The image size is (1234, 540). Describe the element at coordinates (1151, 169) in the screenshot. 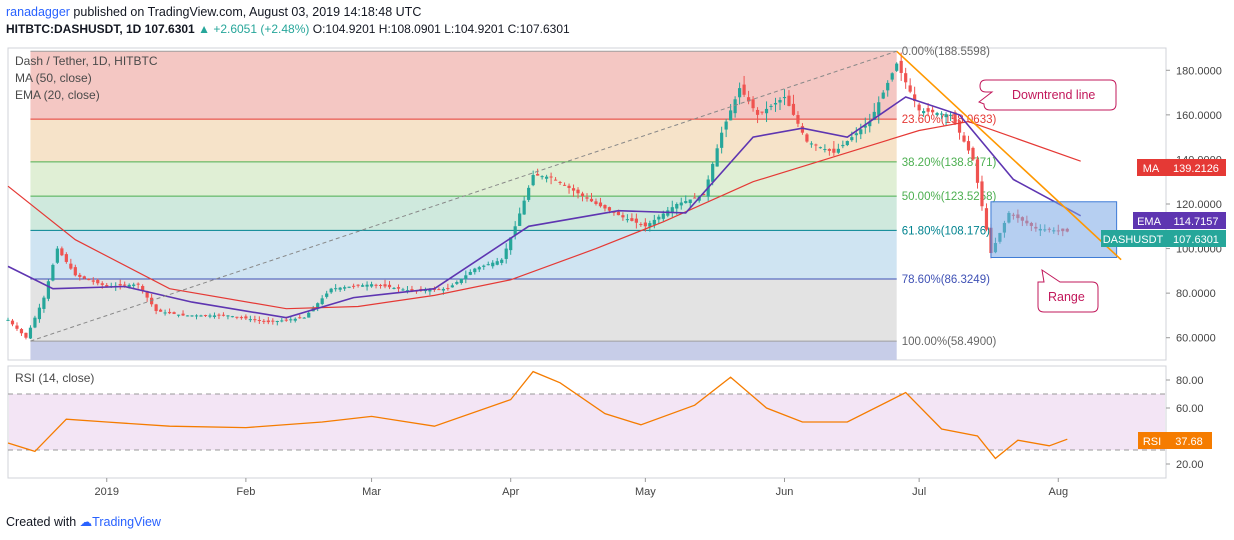

I see `svg-text: MA` at that location.